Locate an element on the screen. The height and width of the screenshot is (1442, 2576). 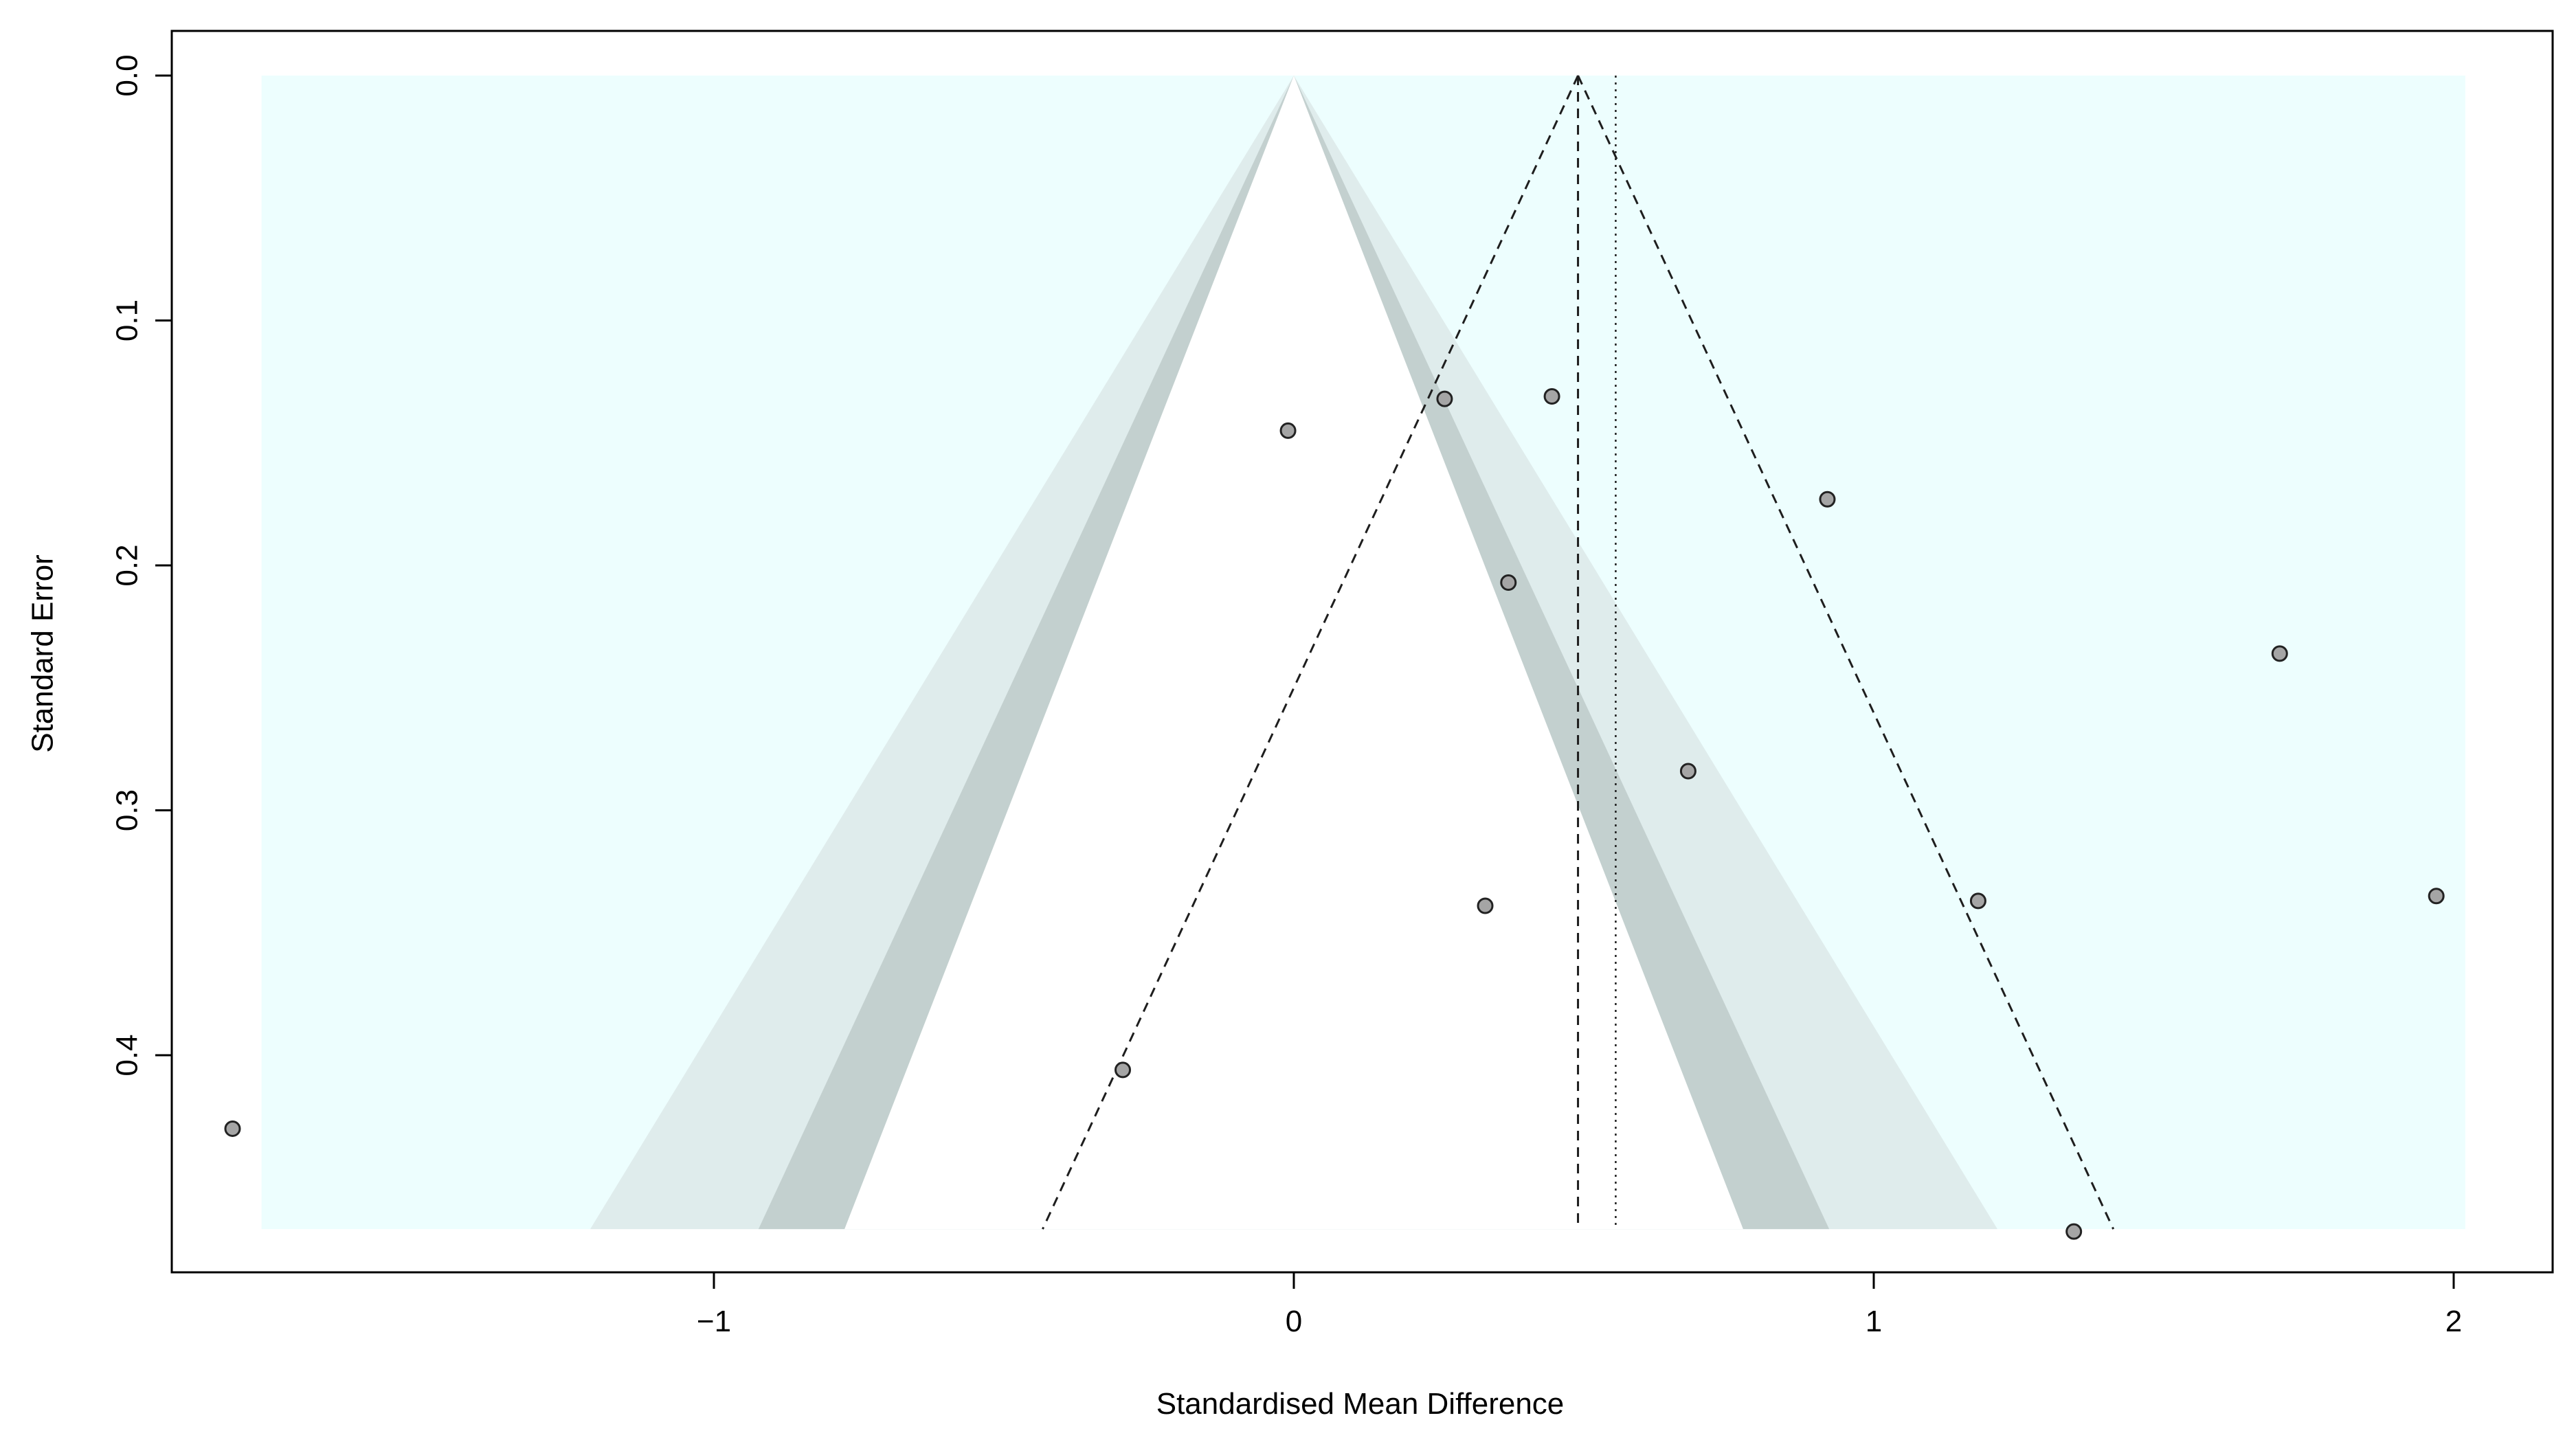
y-axis: 0.0 0.1 0.2 0.3 0.4 is located at coordinates (142, 565).